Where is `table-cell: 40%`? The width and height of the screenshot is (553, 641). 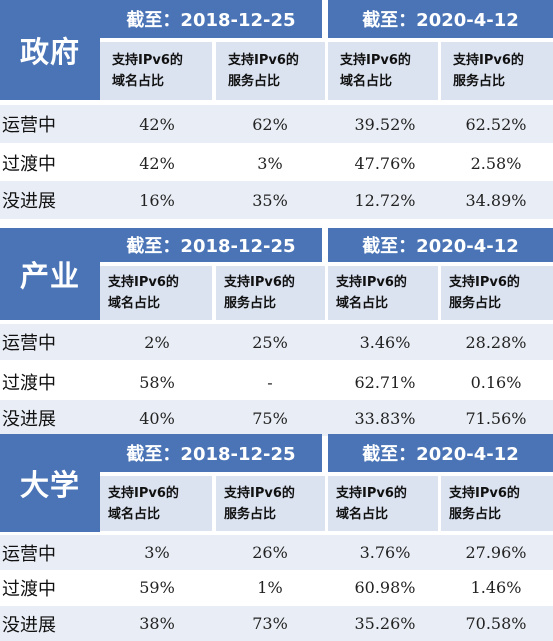
table-cell: 40% is located at coordinates (157, 418).